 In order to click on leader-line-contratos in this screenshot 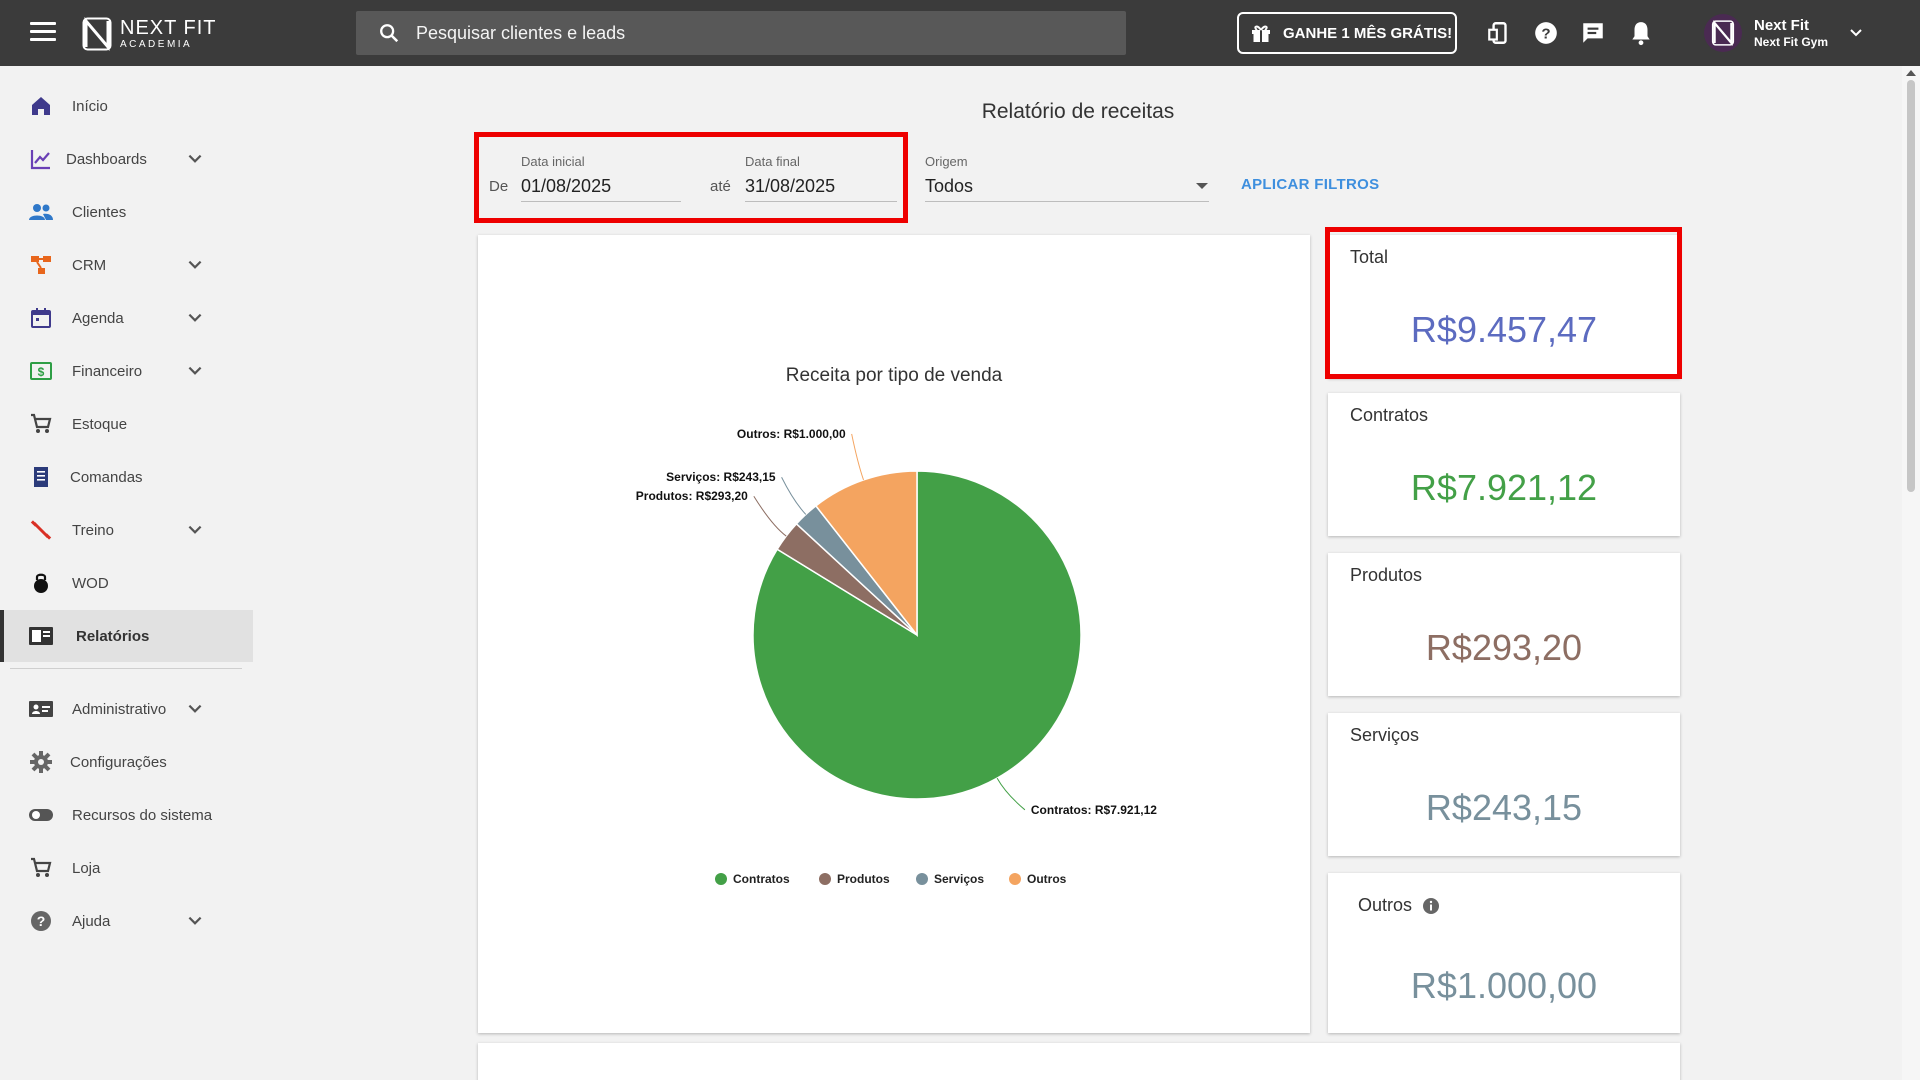, I will do `click(1011, 794)`.